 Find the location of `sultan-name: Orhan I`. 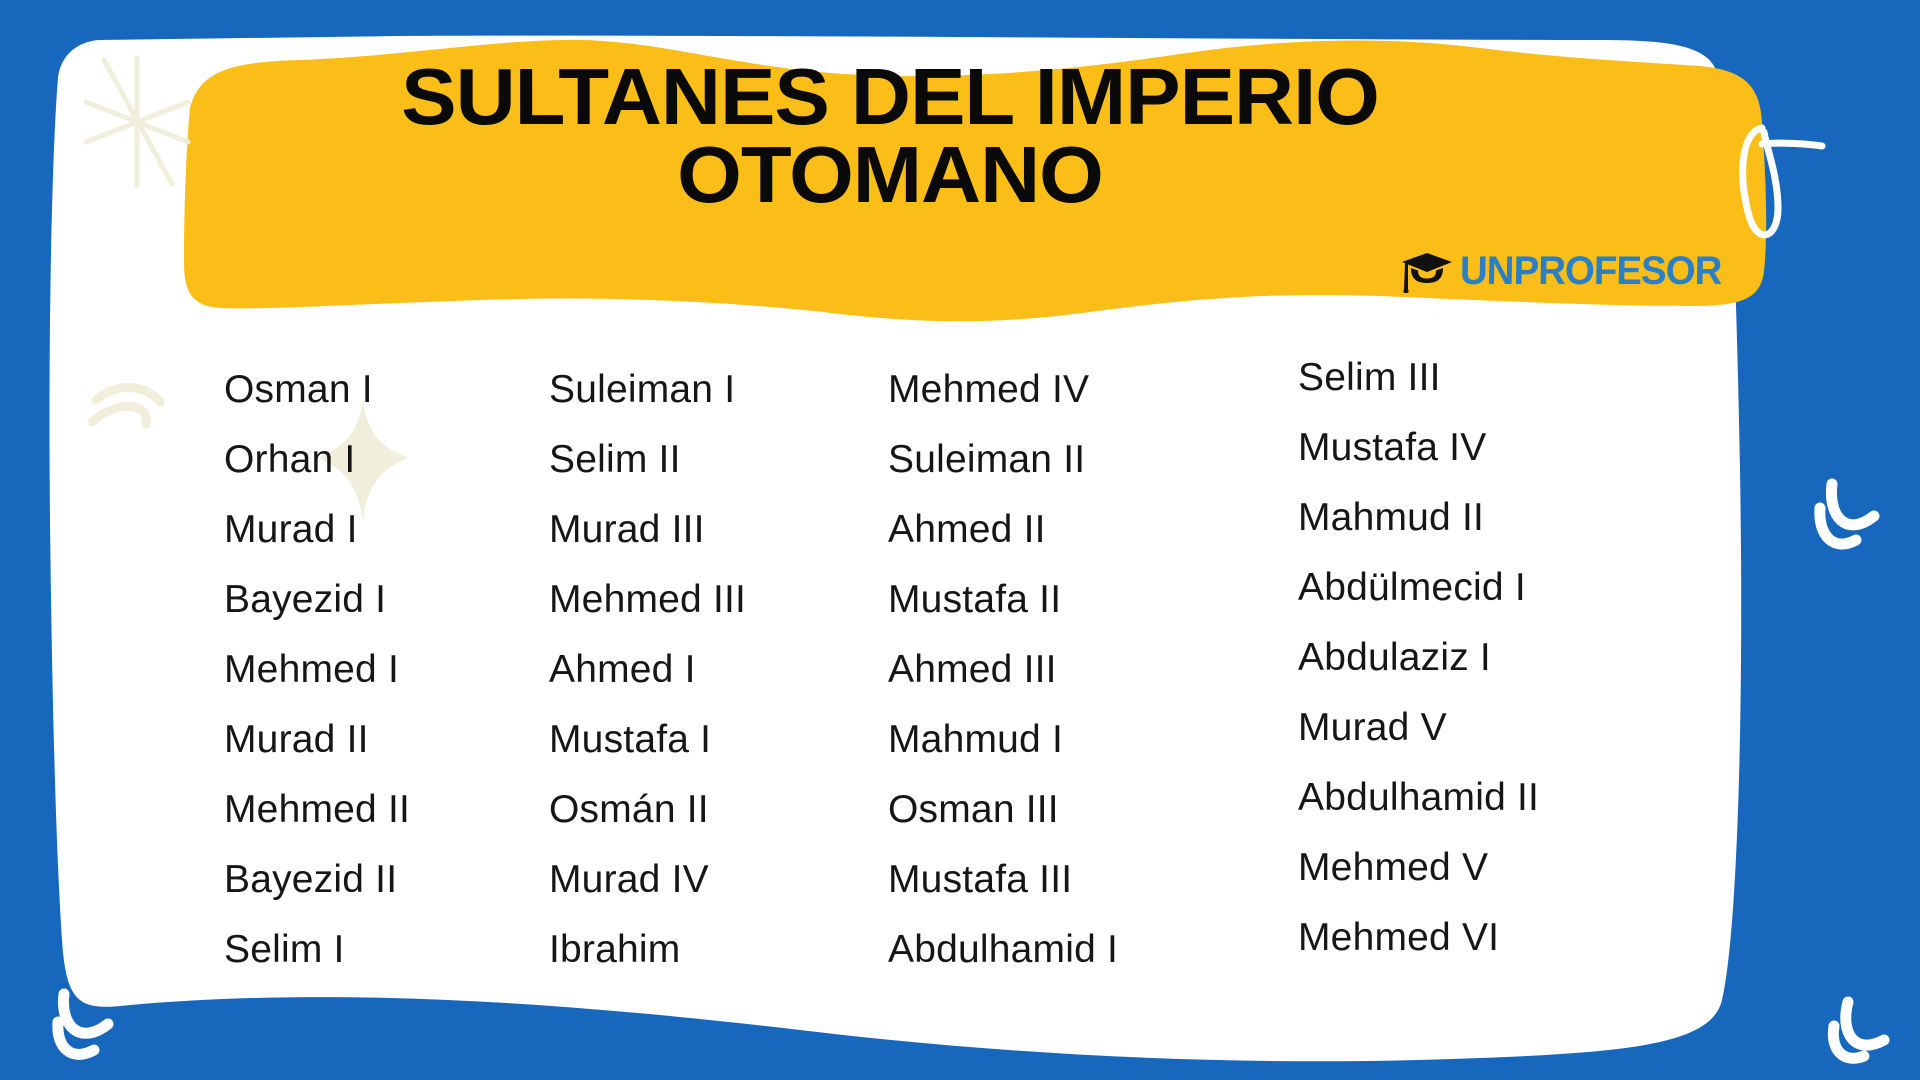

sultan-name: Orhan I is located at coordinates (290, 459).